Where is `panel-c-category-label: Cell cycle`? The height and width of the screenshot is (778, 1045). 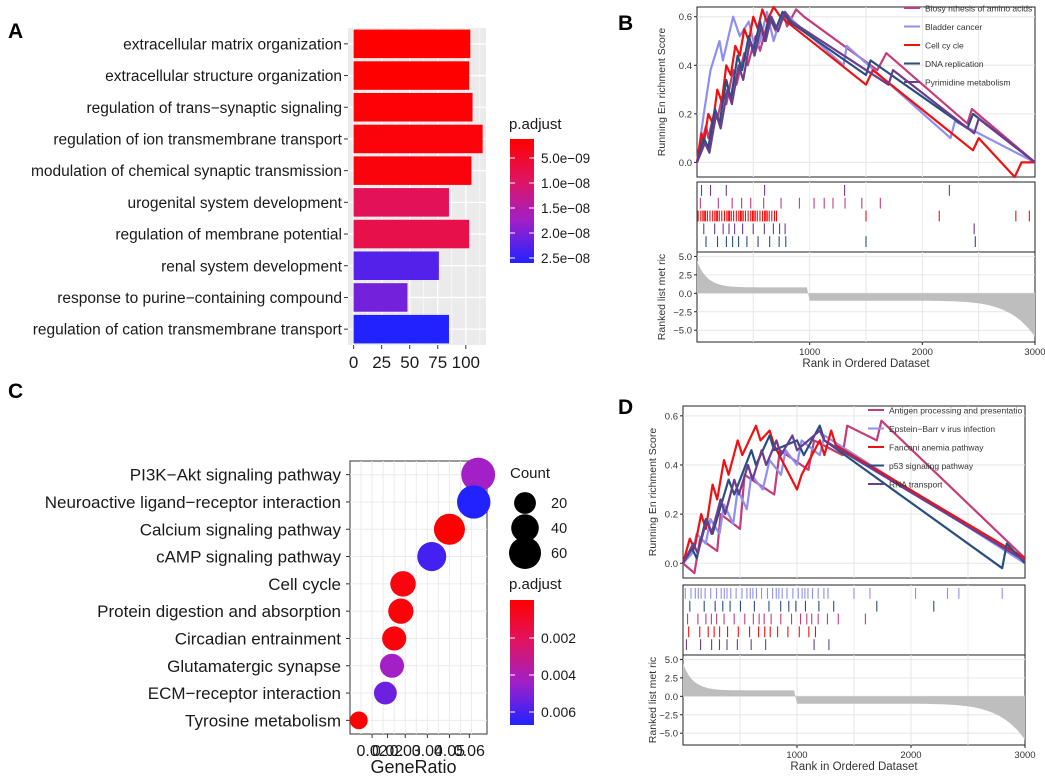 panel-c-category-label: Cell cycle is located at coordinates (304, 584).